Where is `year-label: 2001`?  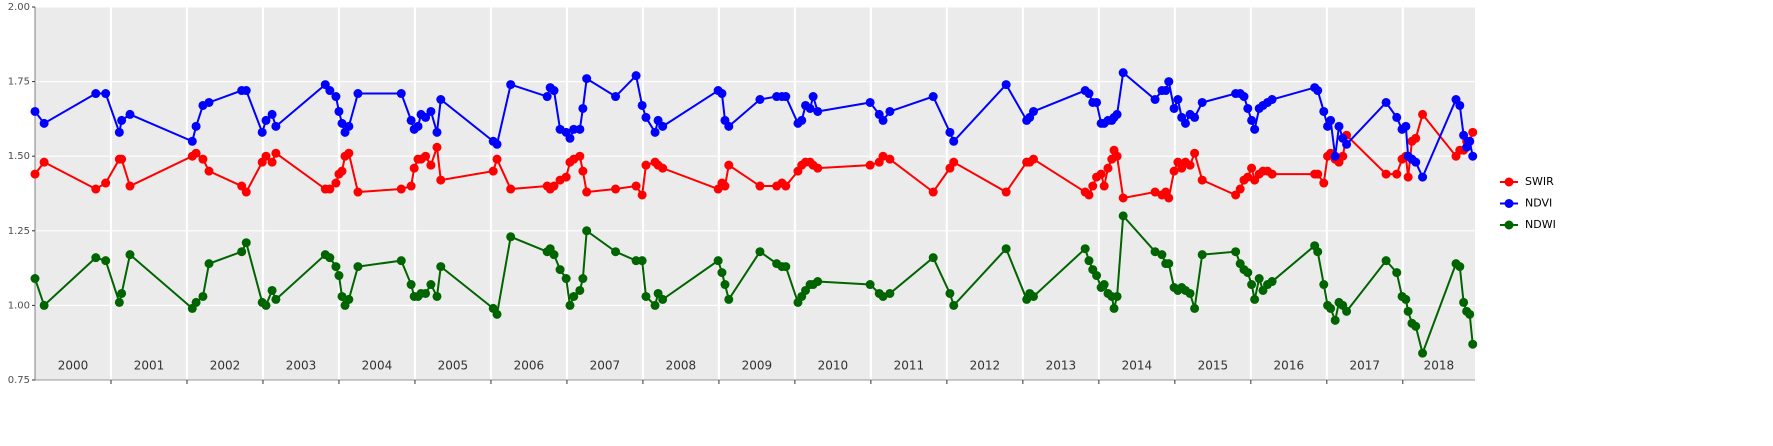
year-label: 2001 is located at coordinates (149, 366).